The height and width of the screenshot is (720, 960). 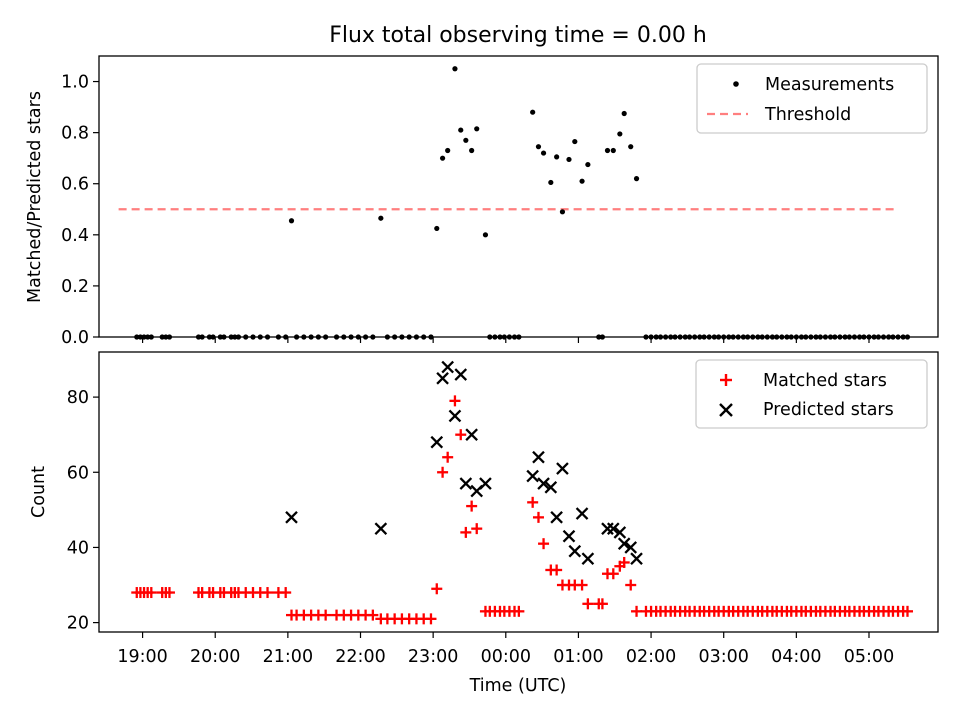 What do you see at coordinates (829, 85) in the screenshot?
I see `legend-measurements-label: Measurements` at bounding box center [829, 85].